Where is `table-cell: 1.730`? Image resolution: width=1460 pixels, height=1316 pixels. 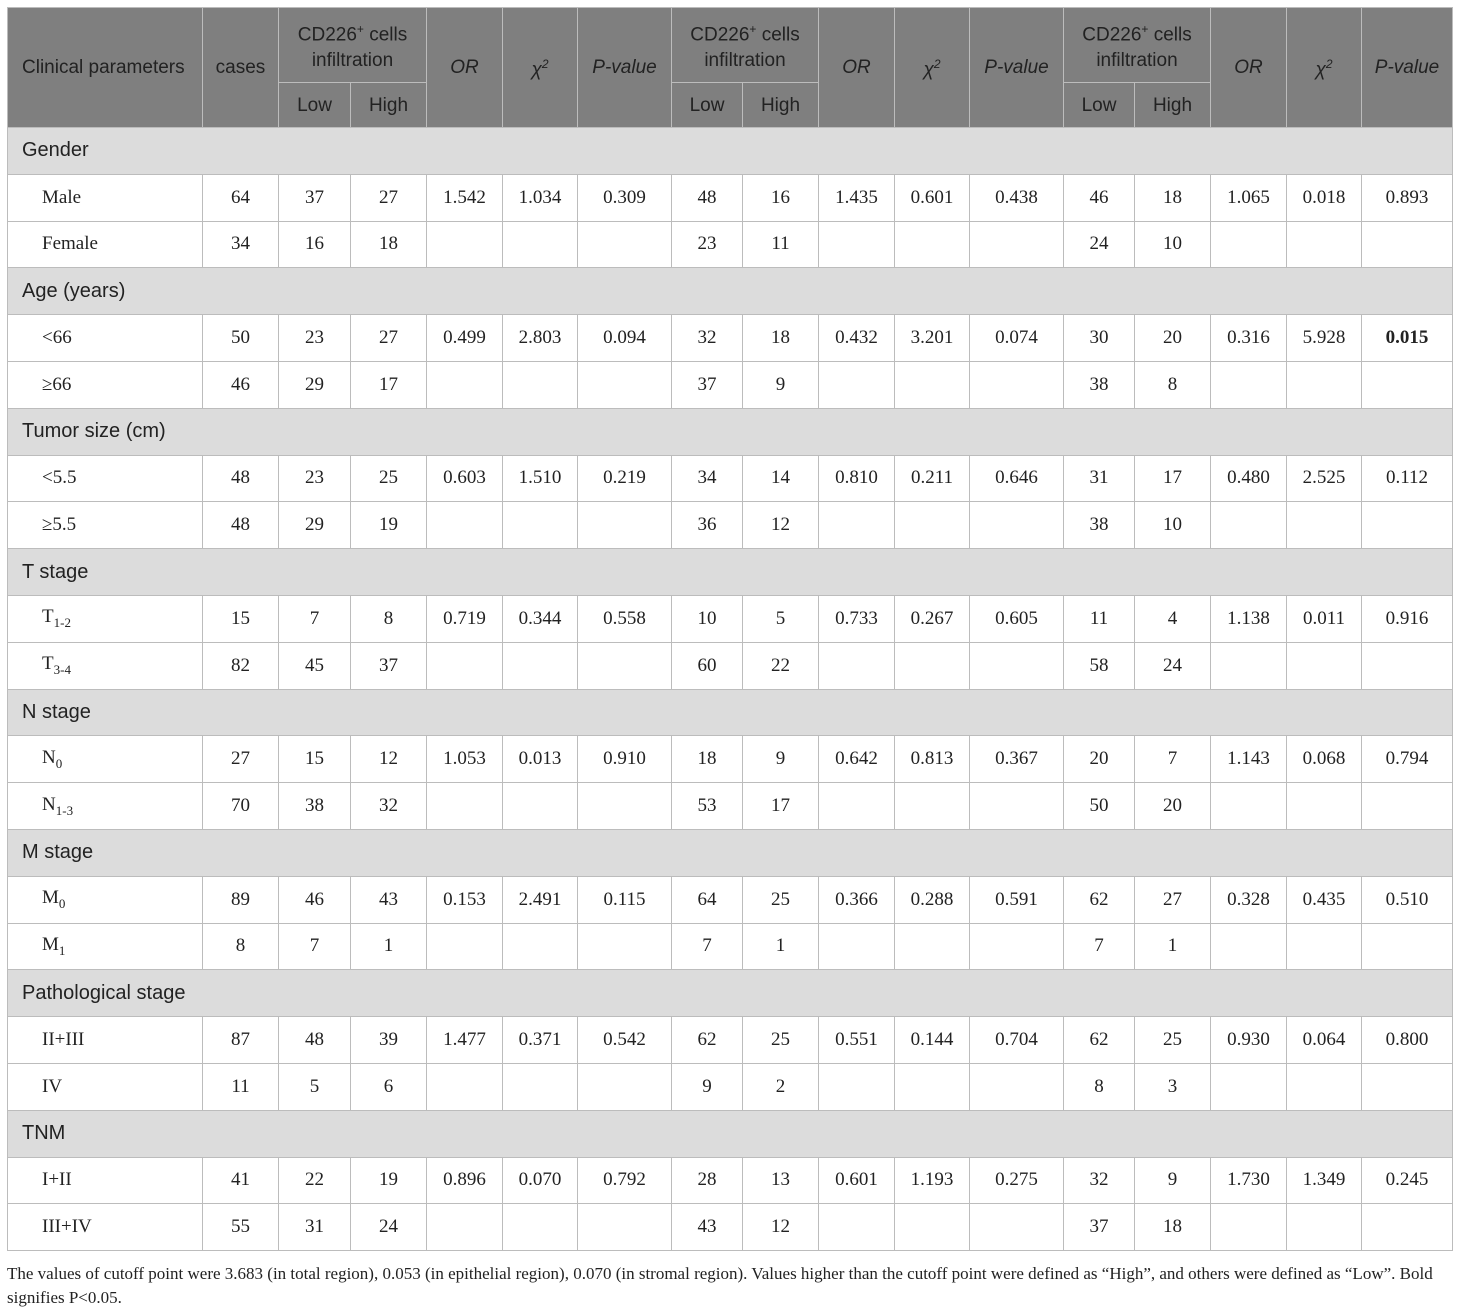
table-cell: 1.730 is located at coordinates (1248, 1180).